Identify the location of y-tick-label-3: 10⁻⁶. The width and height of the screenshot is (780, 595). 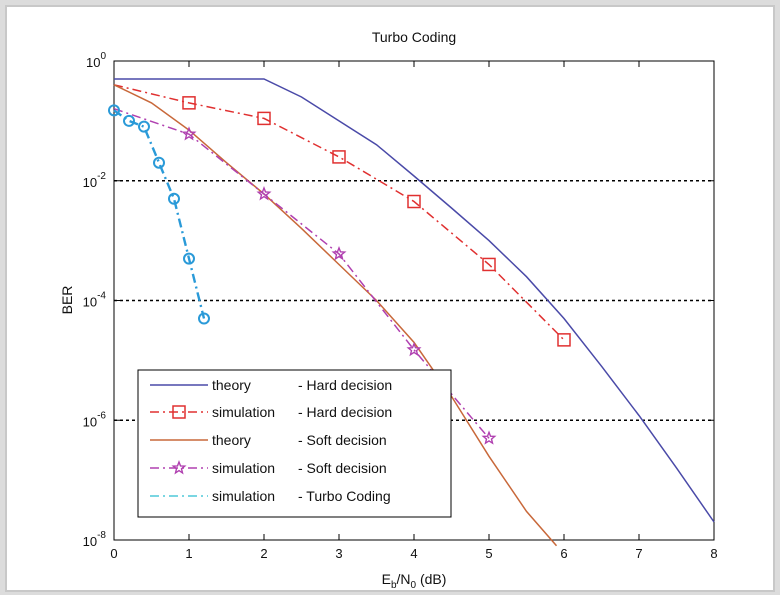
(95, 419).